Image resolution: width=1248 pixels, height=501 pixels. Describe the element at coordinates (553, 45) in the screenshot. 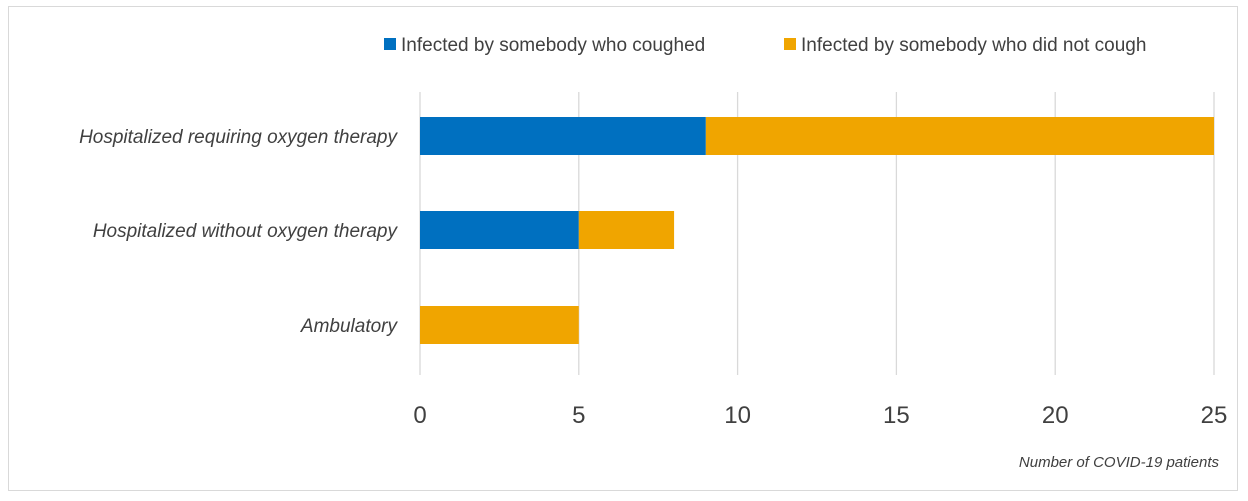

I see `legend-label-0: Infected by somebody who coughed` at that location.